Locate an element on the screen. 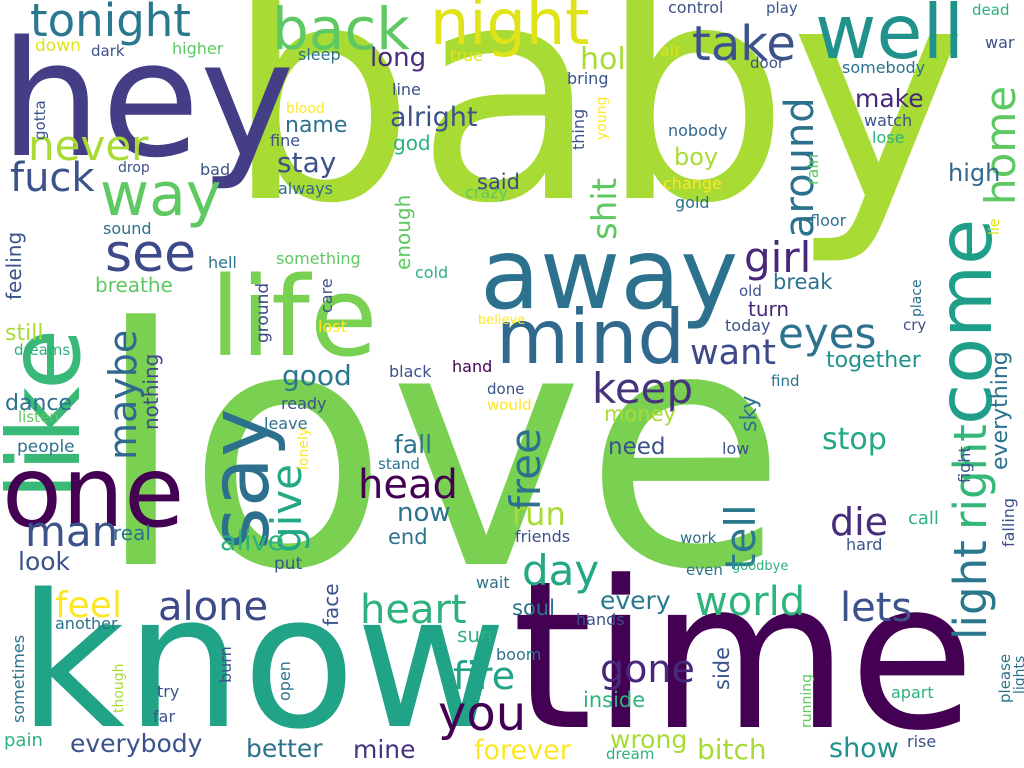 The width and height of the screenshot is (1024, 768). word-hey: hey is located at coordinates (147, 99).